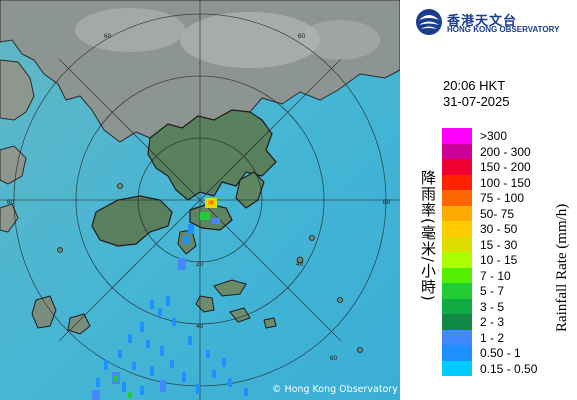 The height and width of the screenshot is (400, 577). I want to click on org-name-en: HONG KONG OBSERVATORY, so click(503, 29).